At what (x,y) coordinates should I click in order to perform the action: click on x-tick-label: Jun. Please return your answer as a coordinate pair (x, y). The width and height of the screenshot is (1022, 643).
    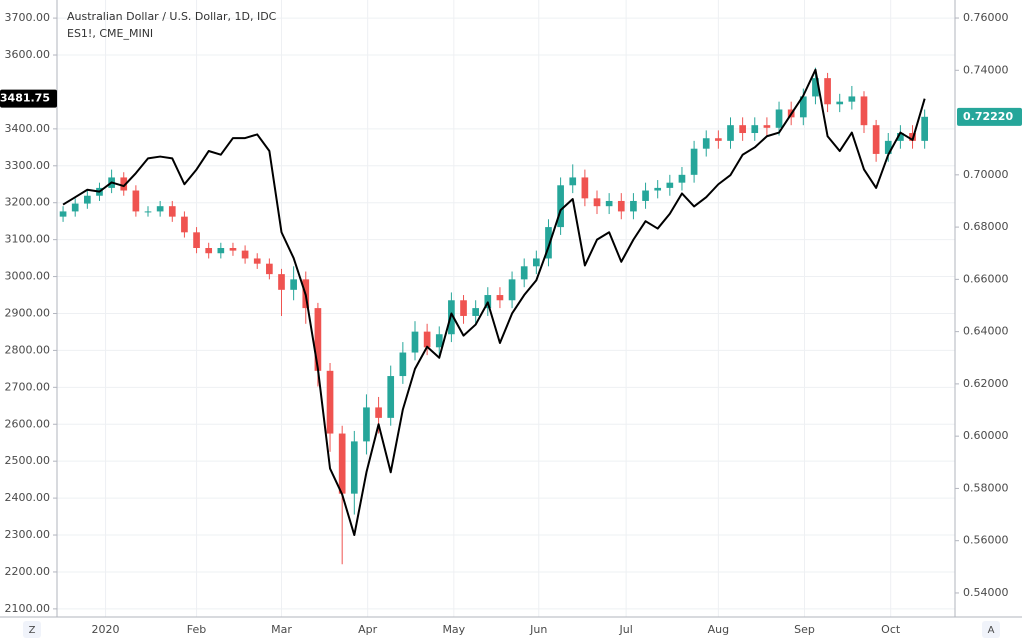
    Looking at the image, I should click on (538, 629).